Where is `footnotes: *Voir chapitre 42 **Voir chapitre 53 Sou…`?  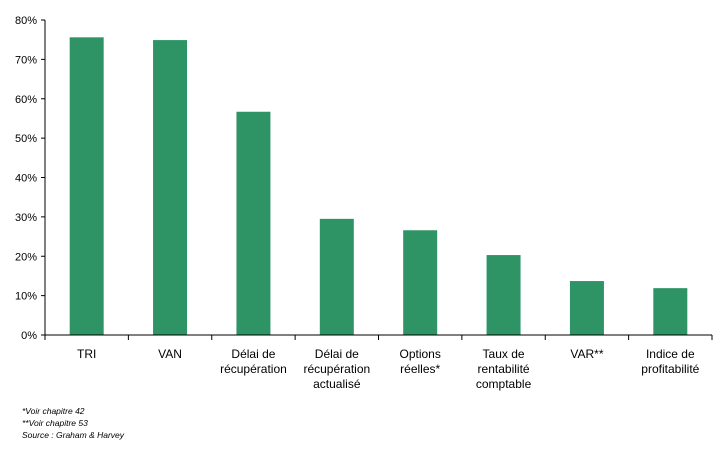 footnotes: *Voir chapitre 42 **Voir chapitre 53 Sou… is located at coordinates (73, 423).